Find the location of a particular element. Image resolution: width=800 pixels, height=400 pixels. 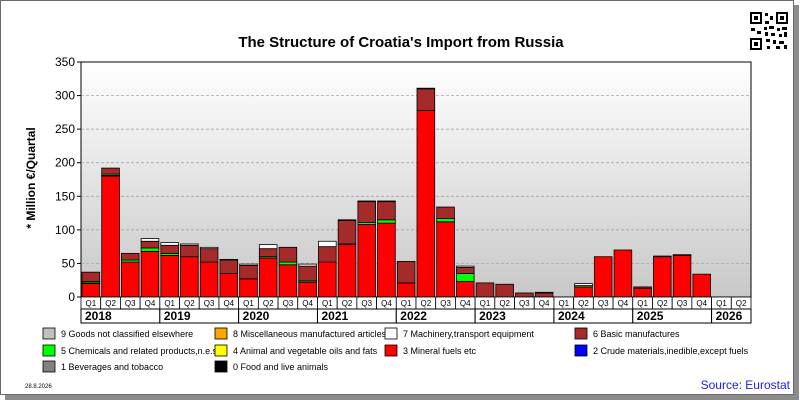

y-tick-label: 250 is located at coordinates (65, 129).